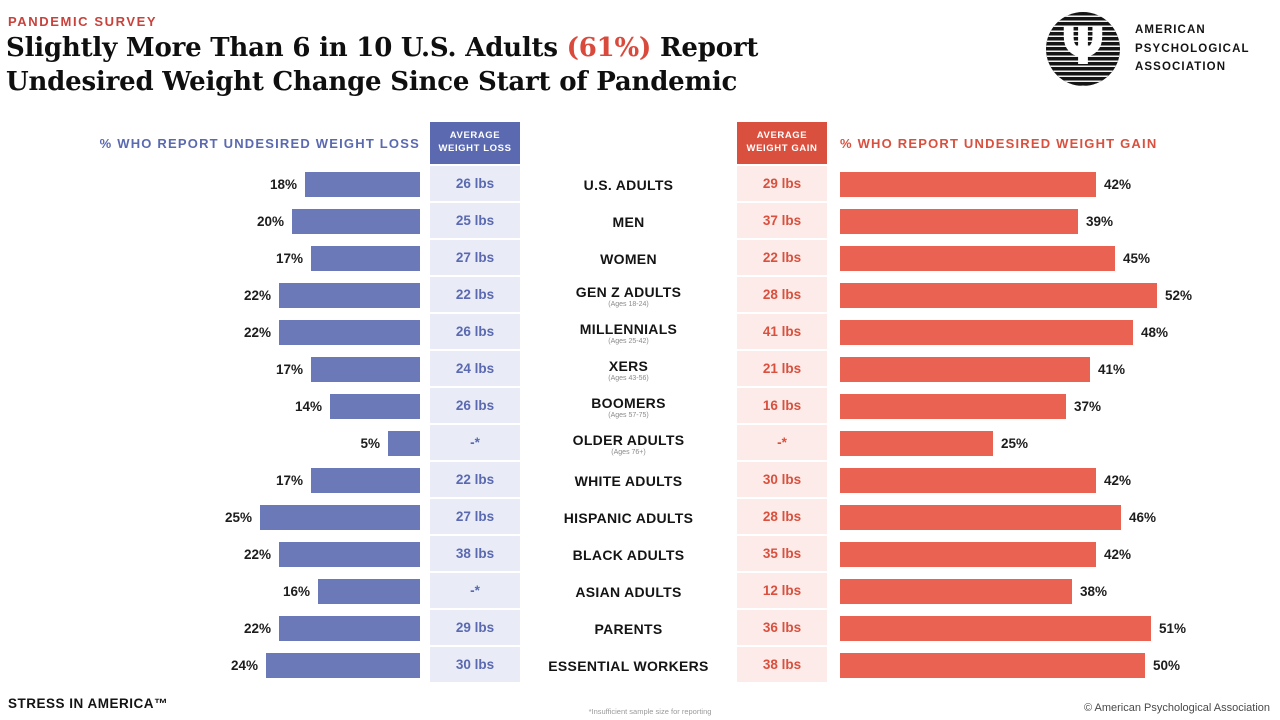 The width and height of the screenshot is (1280, 720). What do you see at coordinates (475, 554) in the screenshot?
I see `avg-loss-cell: 38 lbs` at bounding box center [475, 554].